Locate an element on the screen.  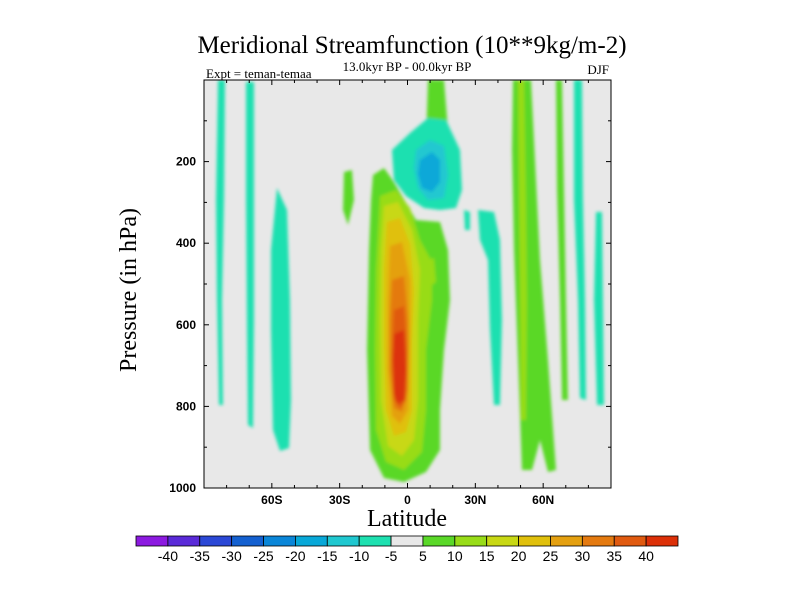
x-tick-label: 60N is located at coordinates (543, 500).